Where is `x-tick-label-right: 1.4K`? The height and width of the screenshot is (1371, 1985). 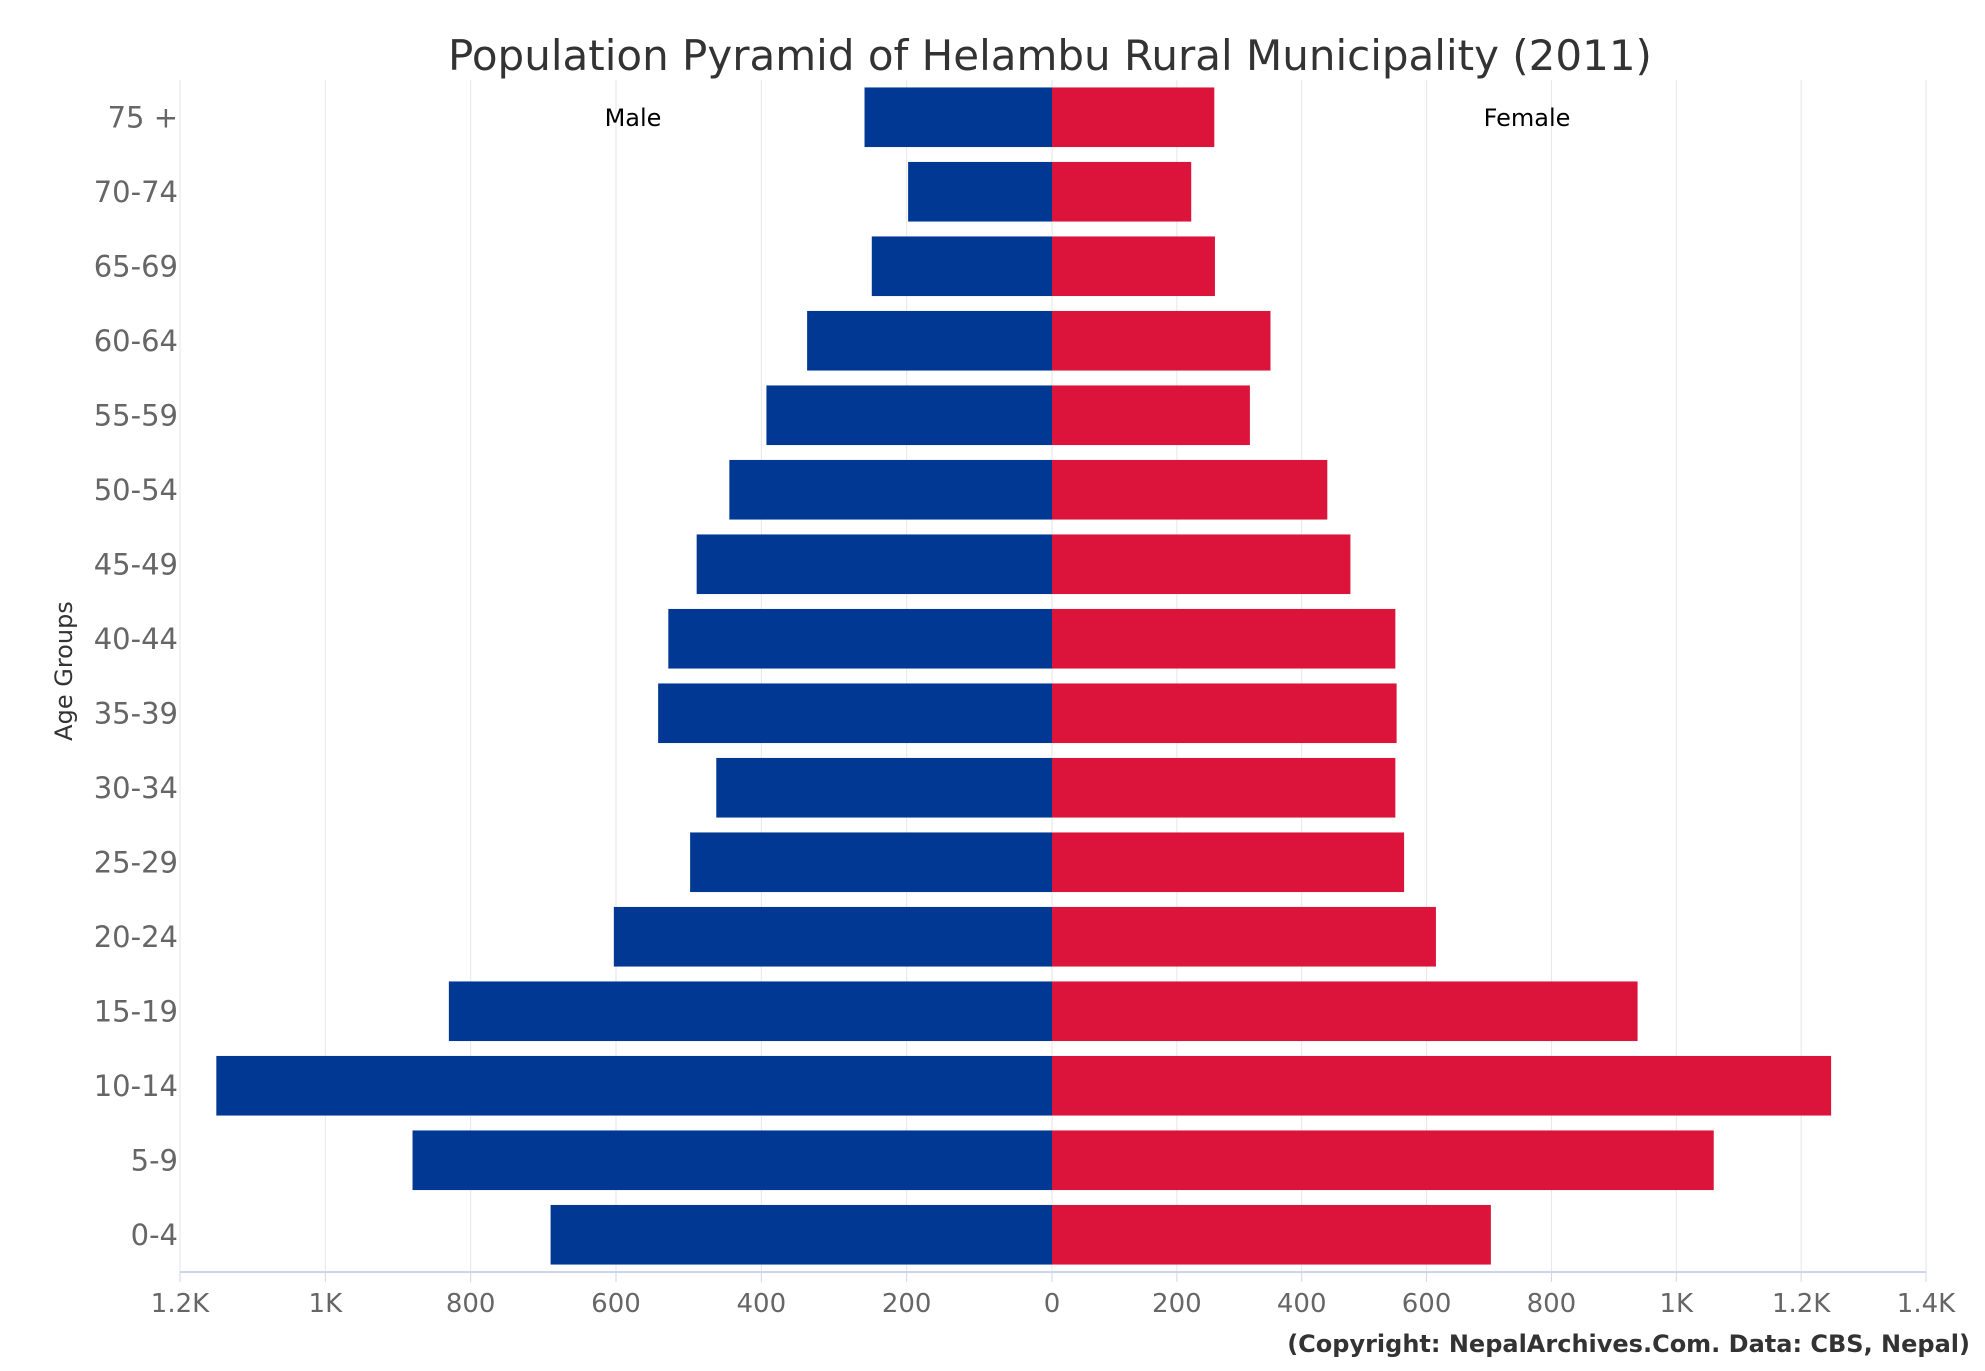
x-tick-label-right: 1.4K is located at coordinates (1926, 1304).